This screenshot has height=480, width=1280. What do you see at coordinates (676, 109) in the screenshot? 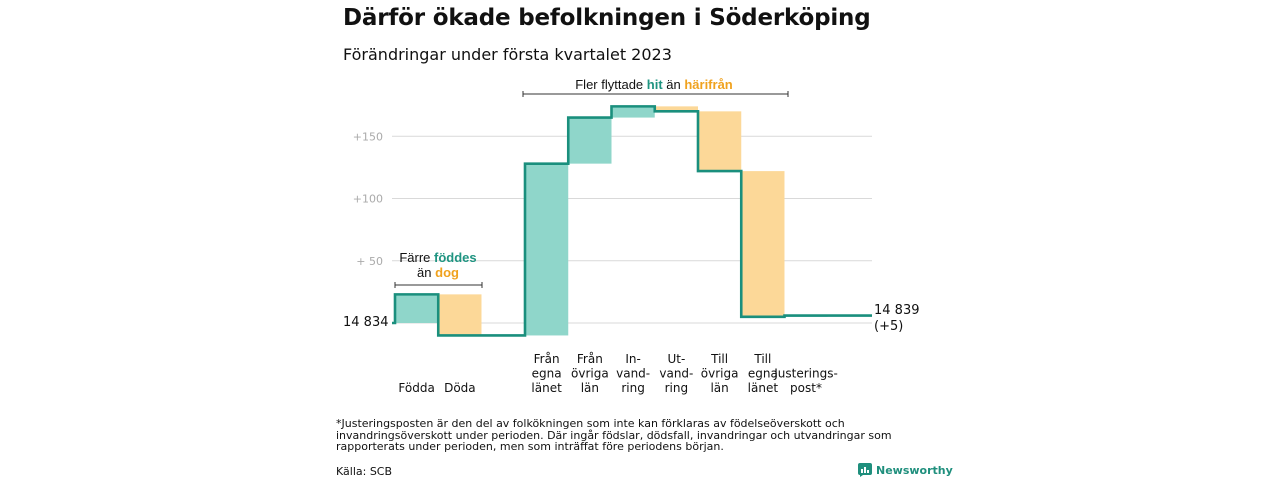
I see `bar-utvandring` at bounding box center [676, 109].